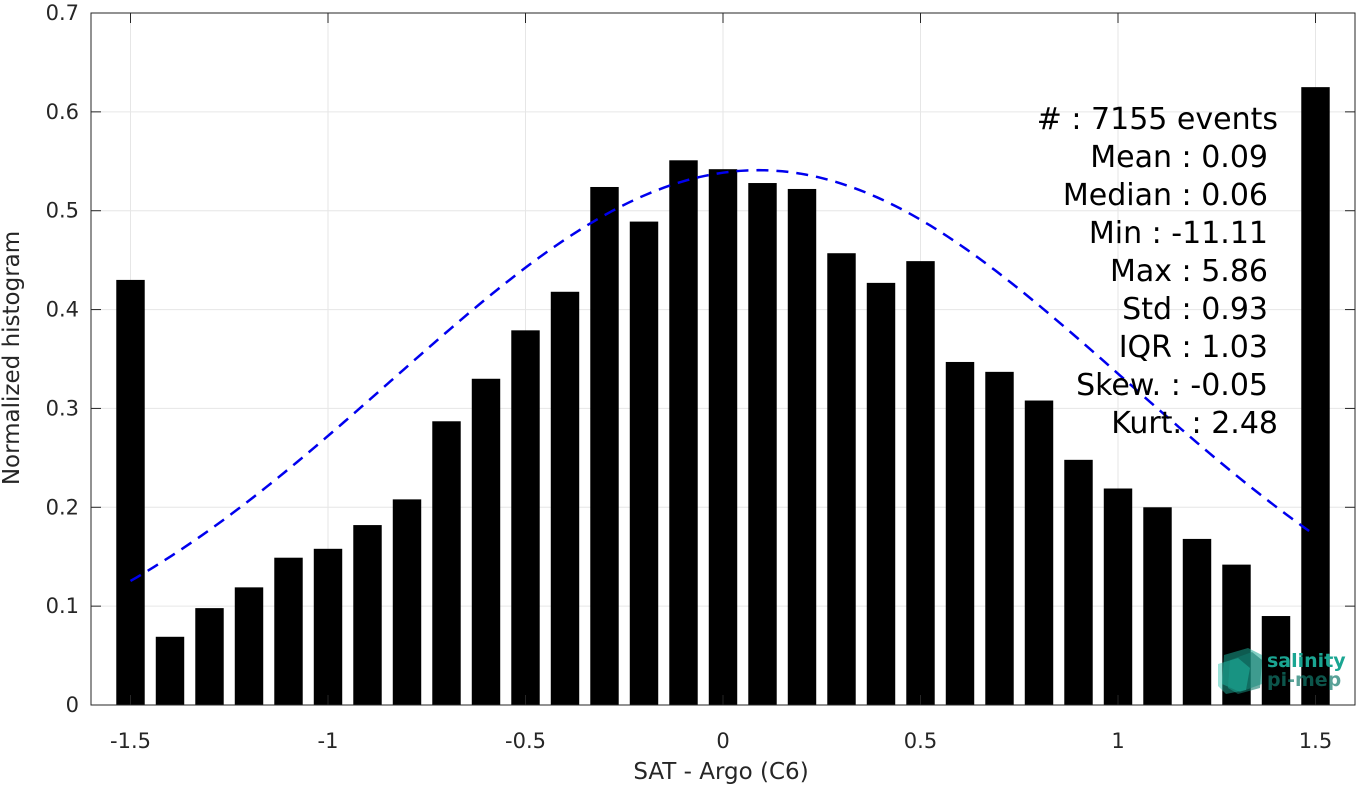 This screenshot has width=1367, height=787. Describe the element at coordinates (1189, 271) in the screenshot. I see `stat-line-4: Max : 5.86` at that location.